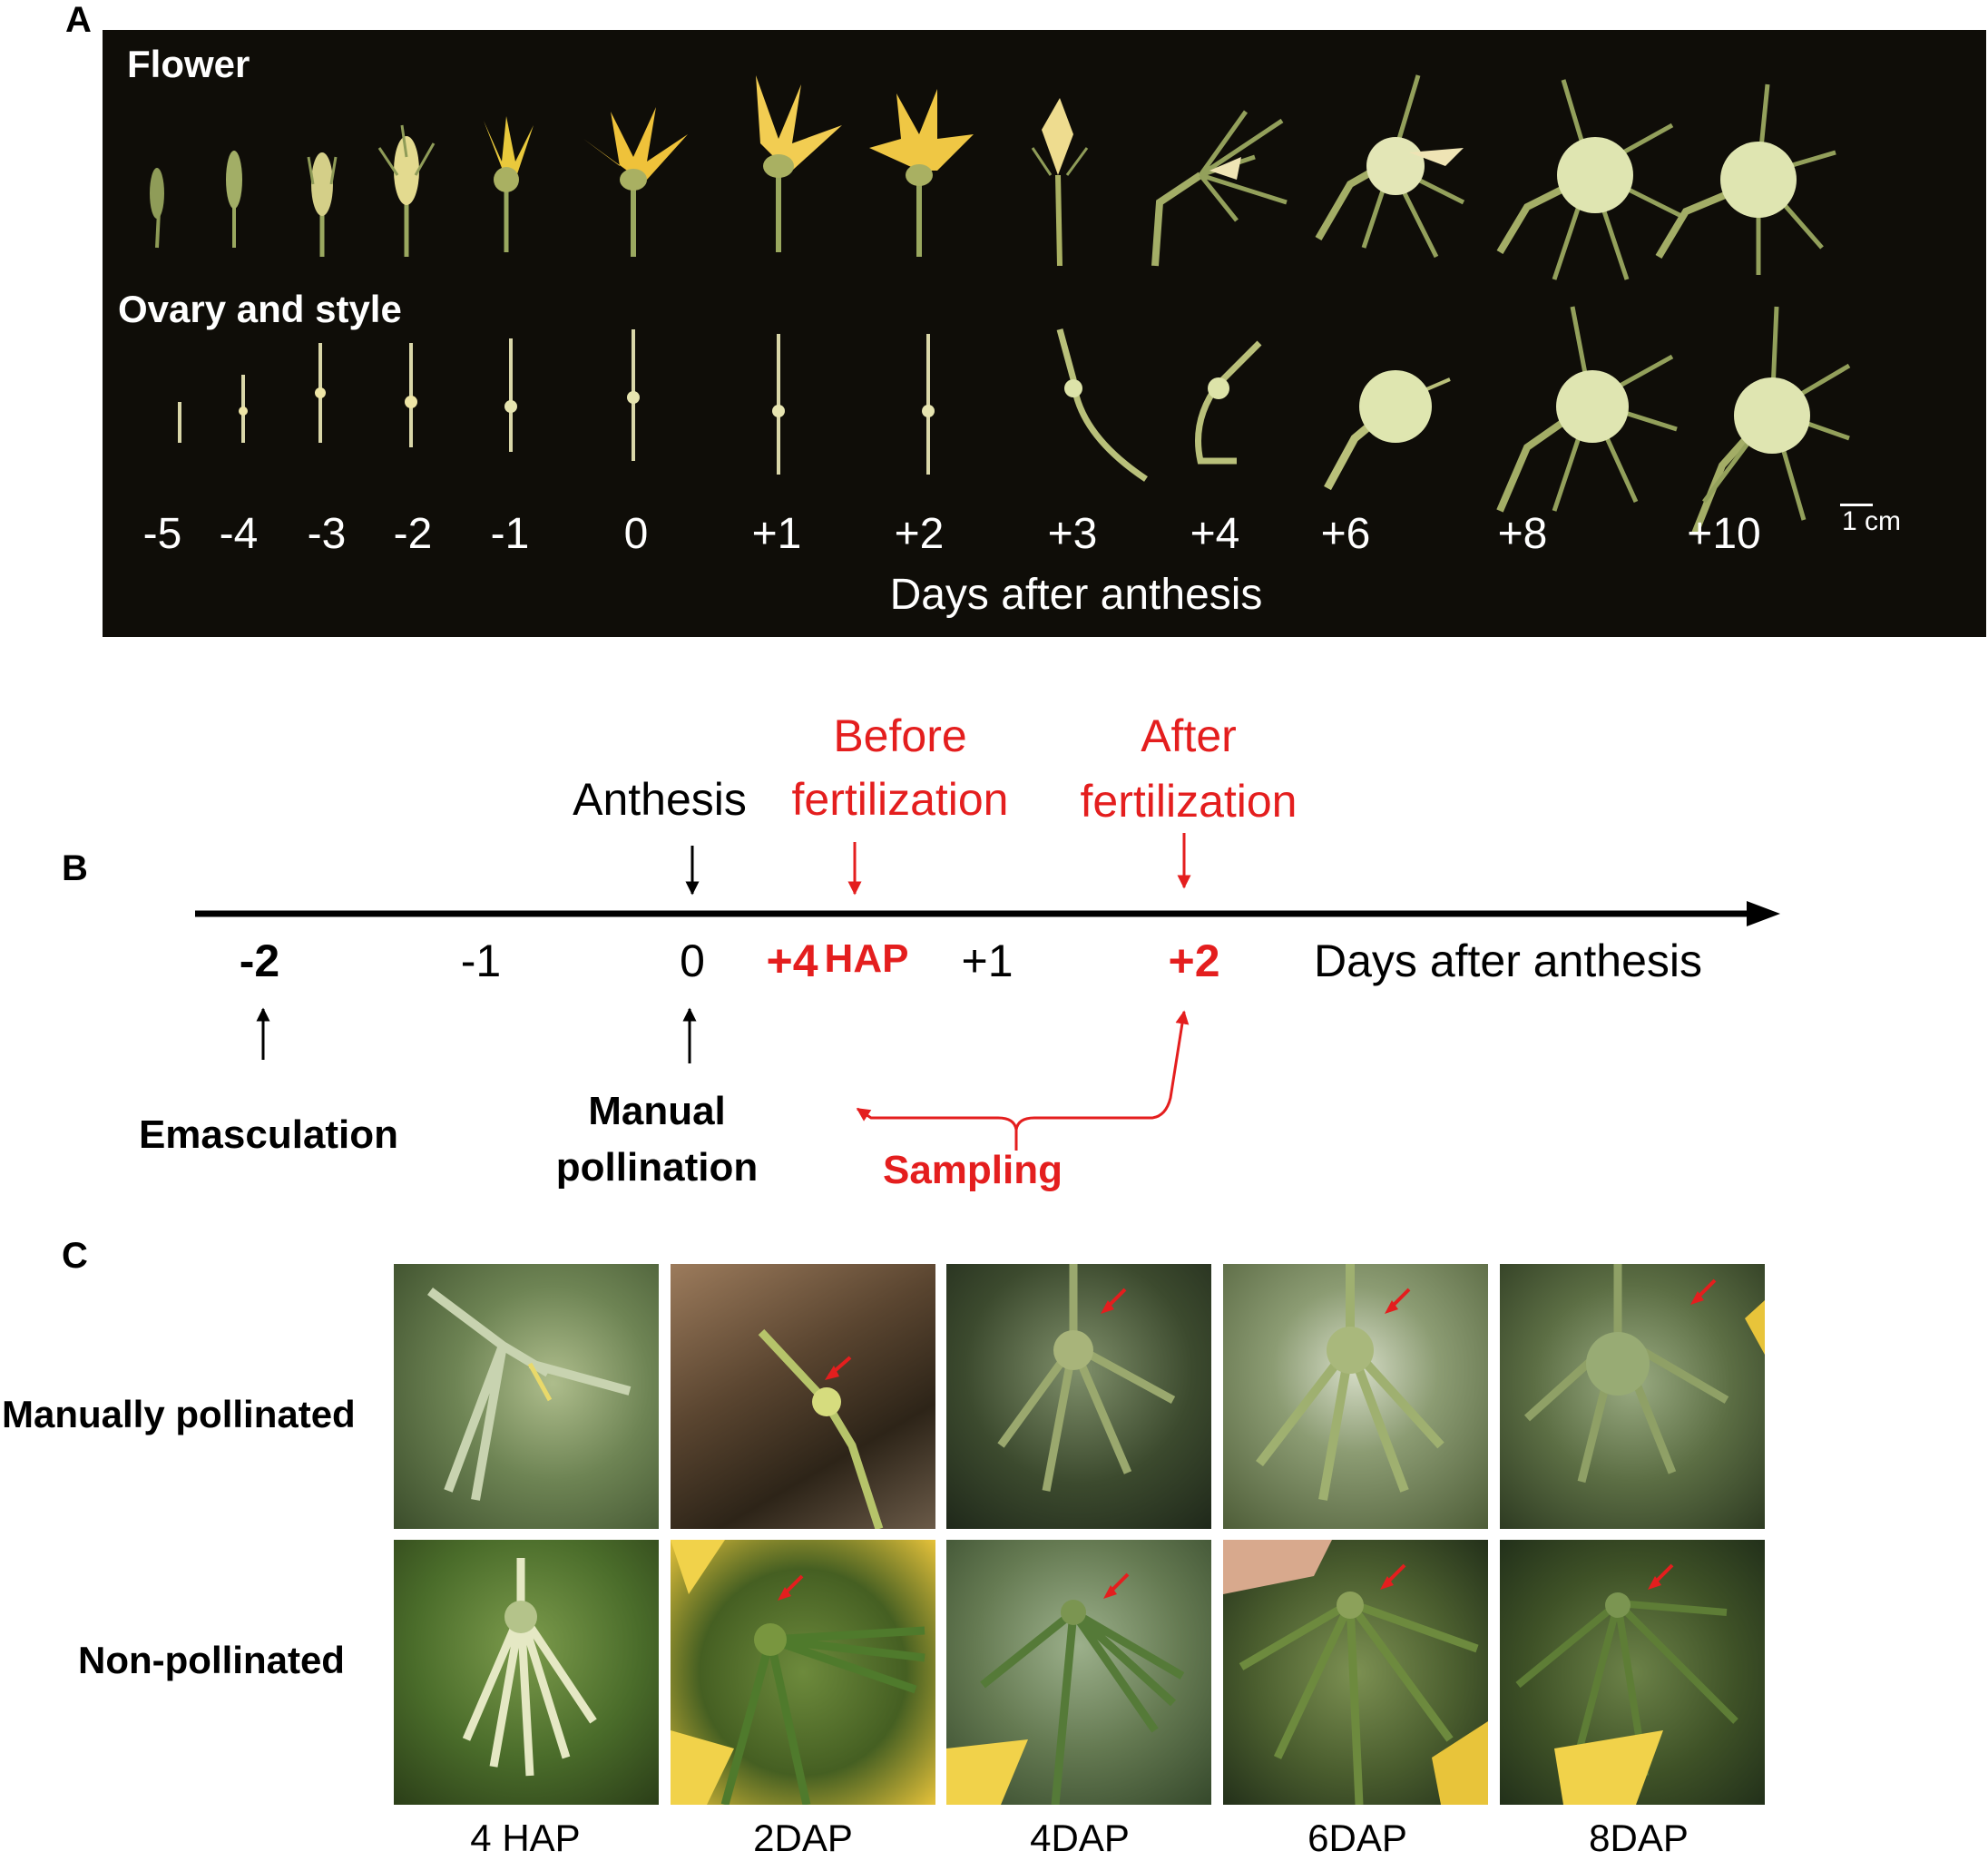 The height and width of the screenshot is (1861, 1988). What do you see at coordinates (1219, 188) in the screenshot?
I see `flower-plus4` at bounding box center [1219, 188].